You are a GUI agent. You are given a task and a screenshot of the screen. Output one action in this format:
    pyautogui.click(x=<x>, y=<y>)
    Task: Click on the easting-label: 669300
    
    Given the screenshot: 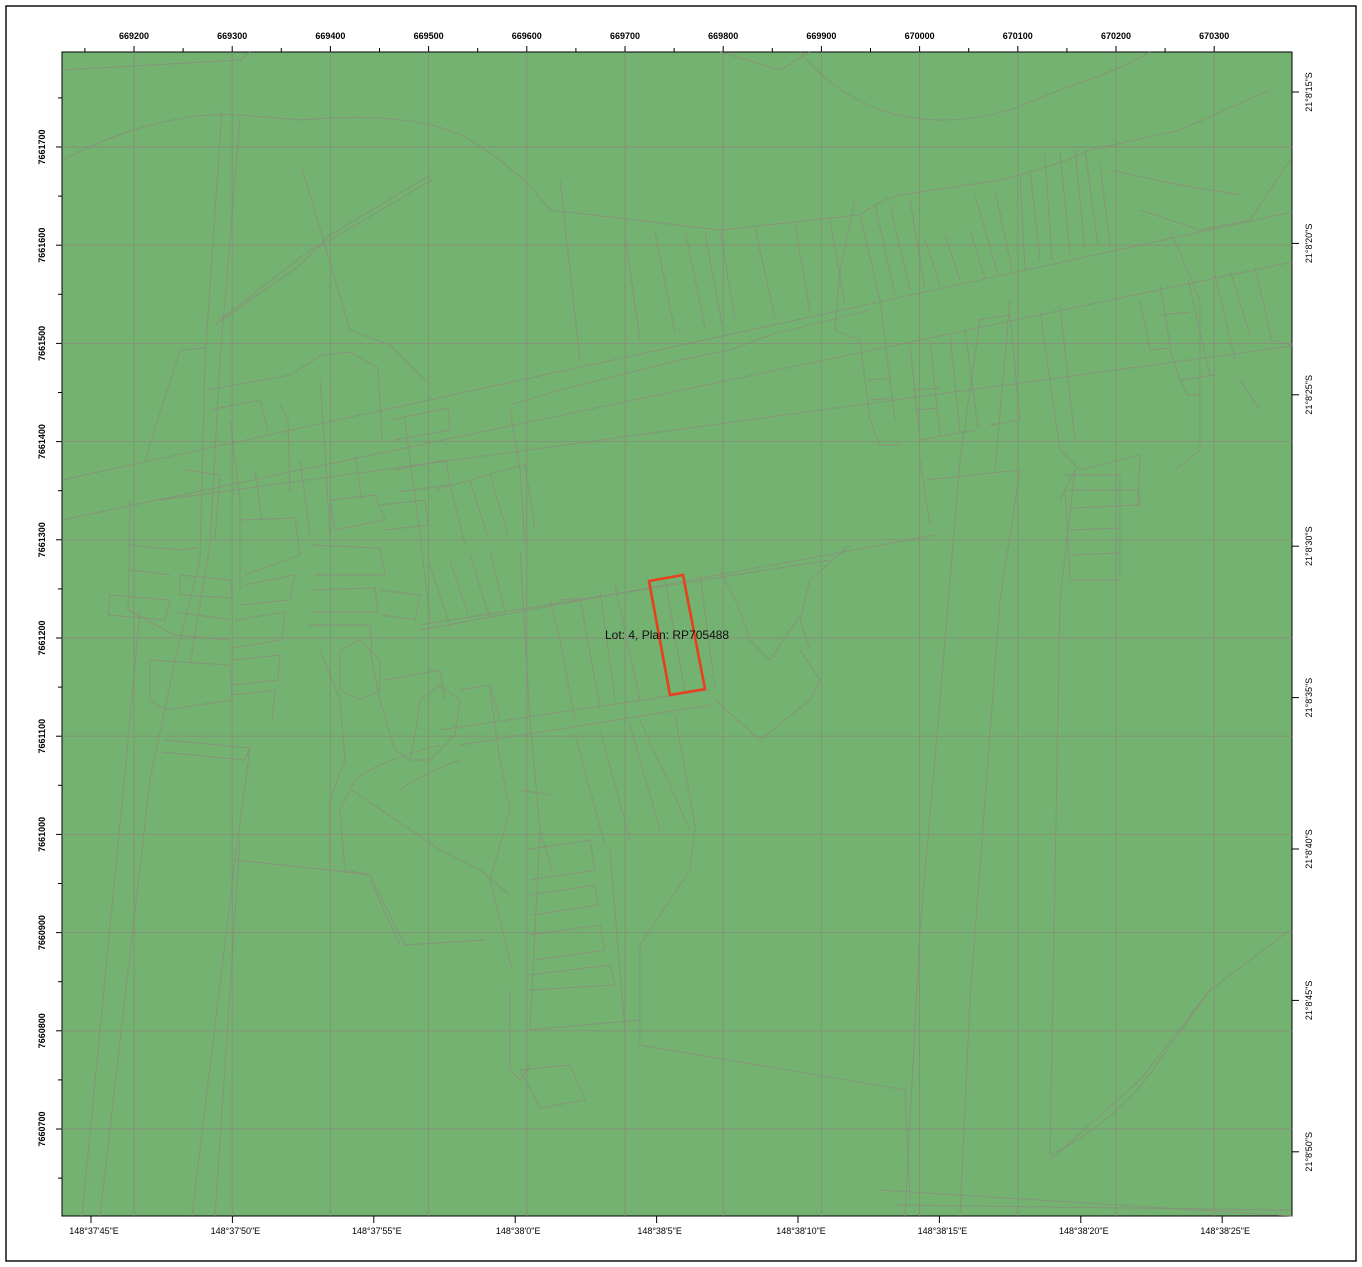 What is the action you would take?
    pyautogui.click(x=232, y=36)
    